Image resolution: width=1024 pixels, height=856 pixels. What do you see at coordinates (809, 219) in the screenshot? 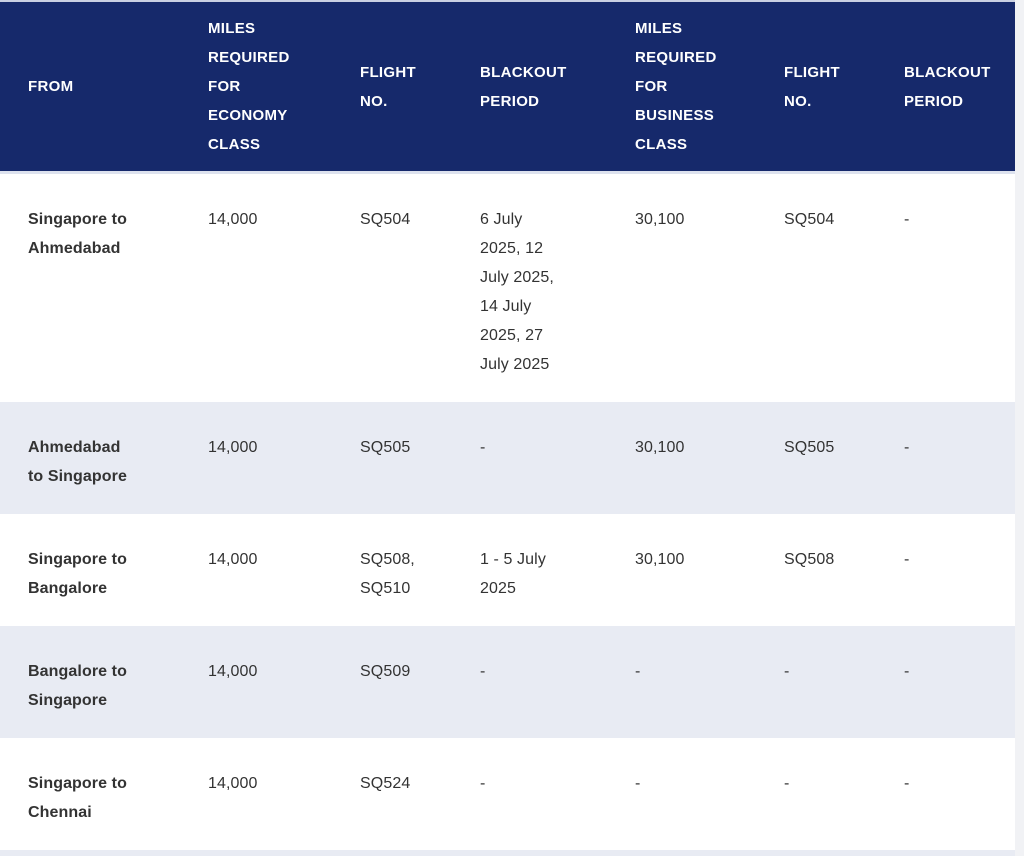
I see `cell-flight-no-business: SQ504` at bounding box center [809, 219].